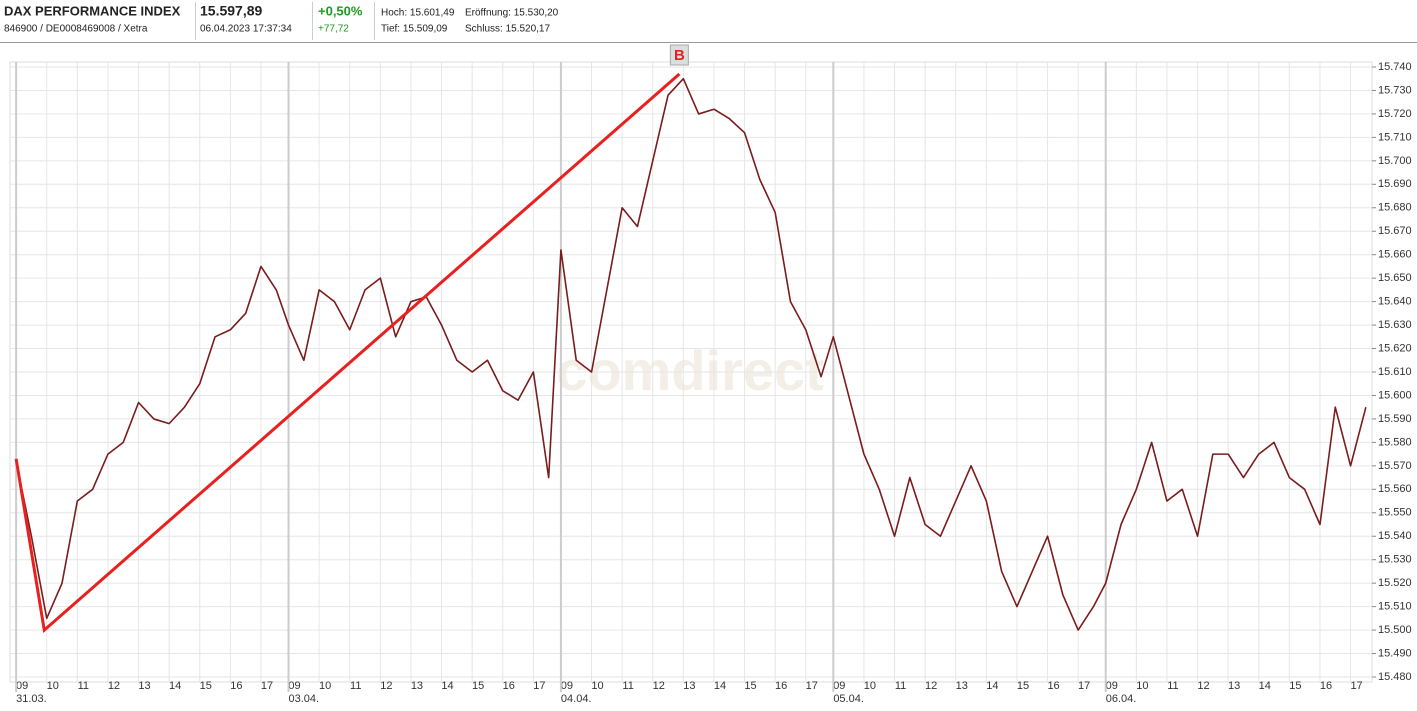 Image resolution: width=1417 pixels, height=711 pixels. Describe the element at coordinates (1395, 442) in the screenshot. I see `y-tick-label: 15.580` at that location.